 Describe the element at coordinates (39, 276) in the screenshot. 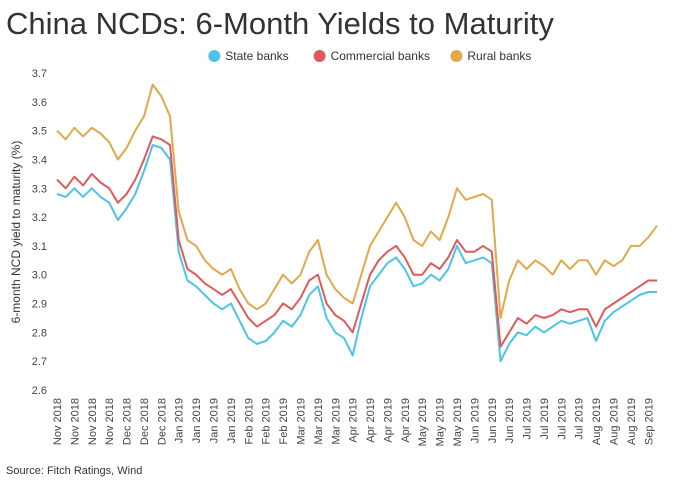

I see `y-tick-label: 3.0` at that location.